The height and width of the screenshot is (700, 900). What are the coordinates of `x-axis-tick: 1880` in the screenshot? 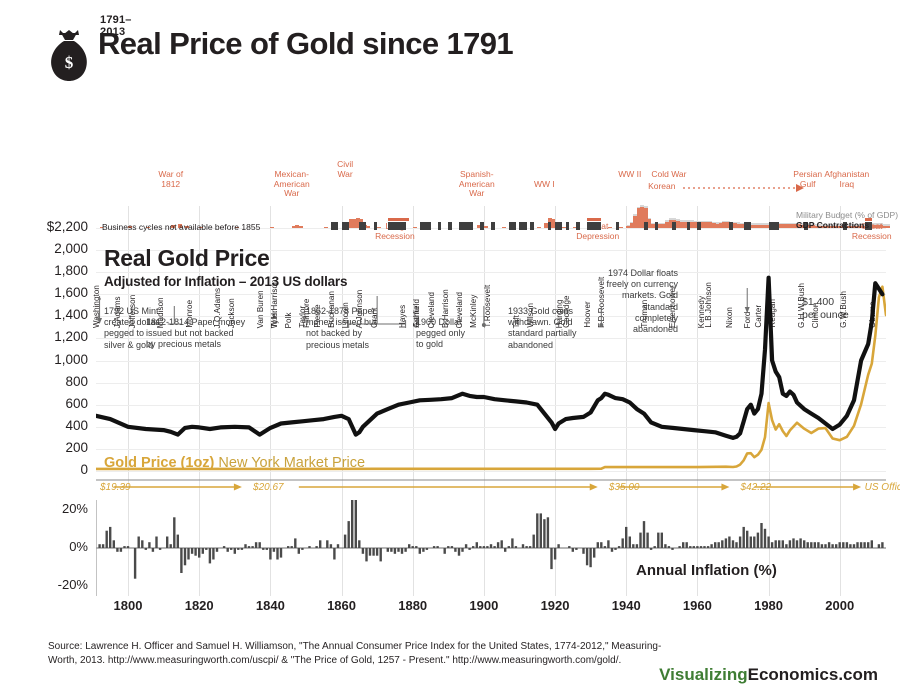 It's located at (413, 605).